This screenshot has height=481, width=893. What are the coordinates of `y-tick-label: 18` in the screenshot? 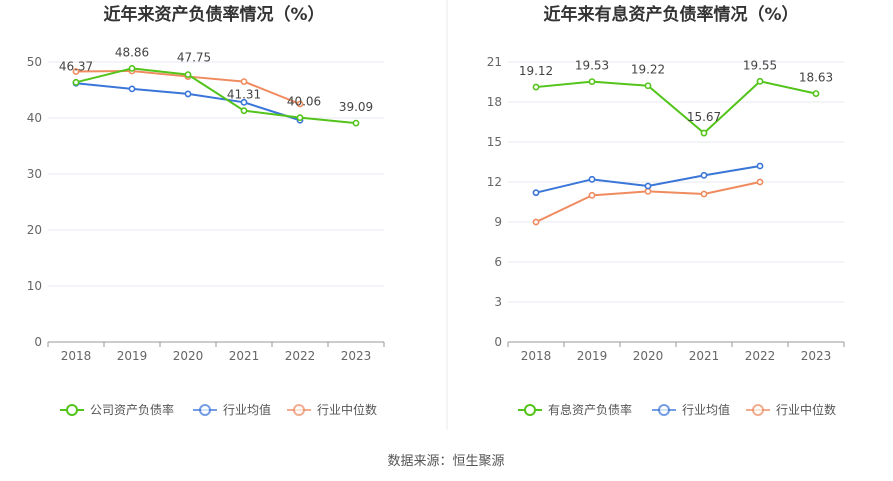 It's located at (494, 102).